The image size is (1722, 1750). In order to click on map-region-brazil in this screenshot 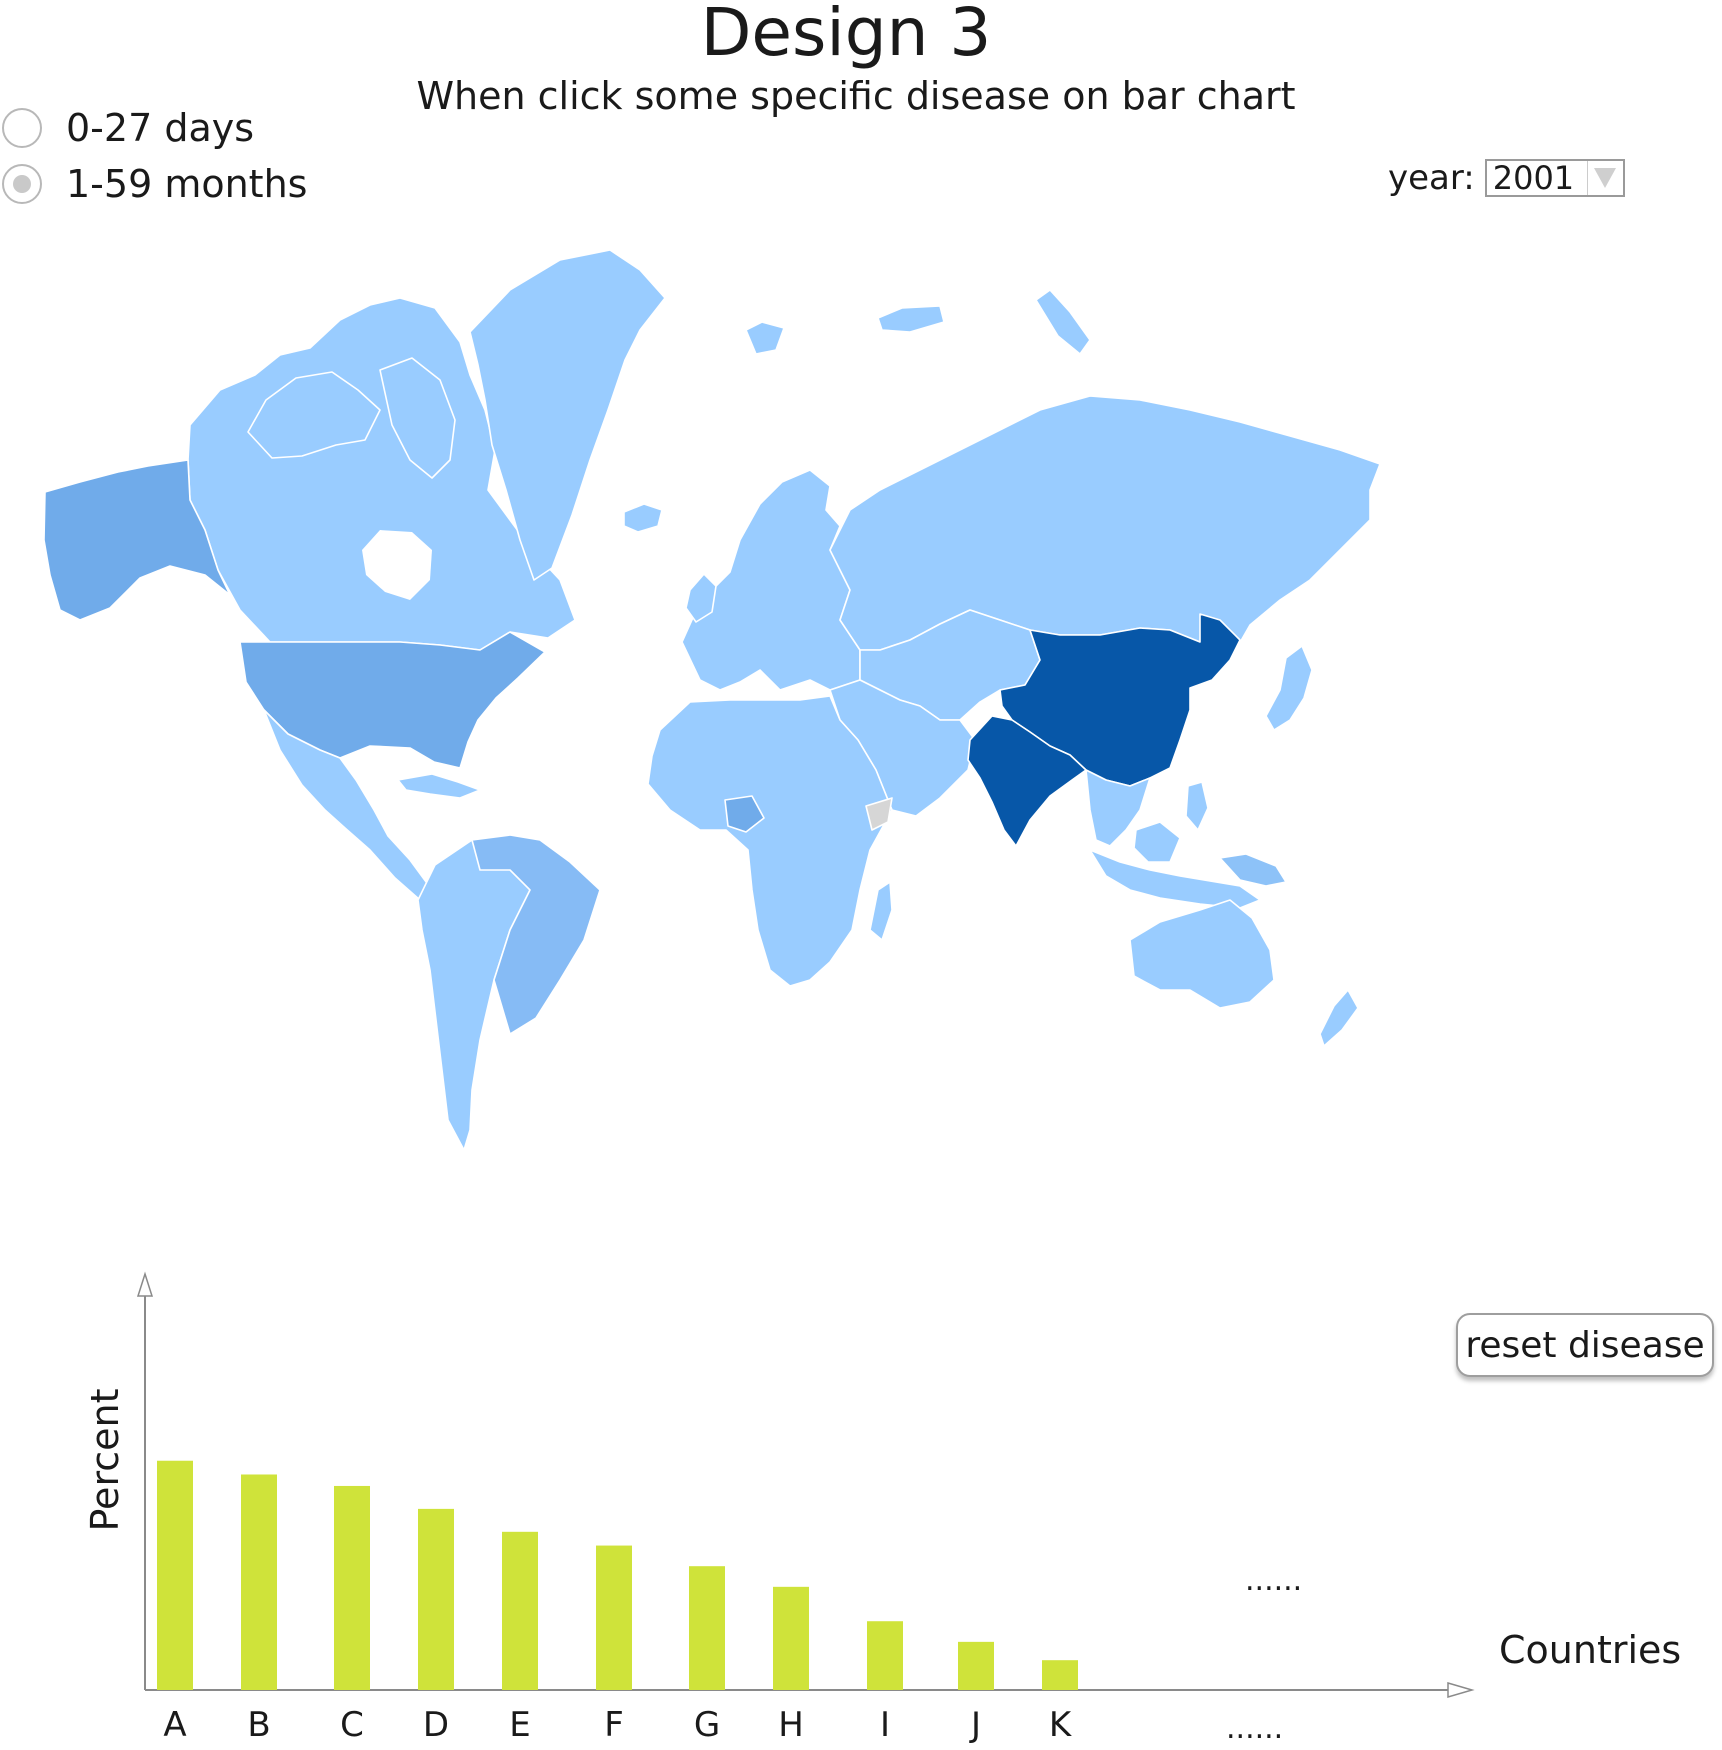, I will do `click(536, 934)`.